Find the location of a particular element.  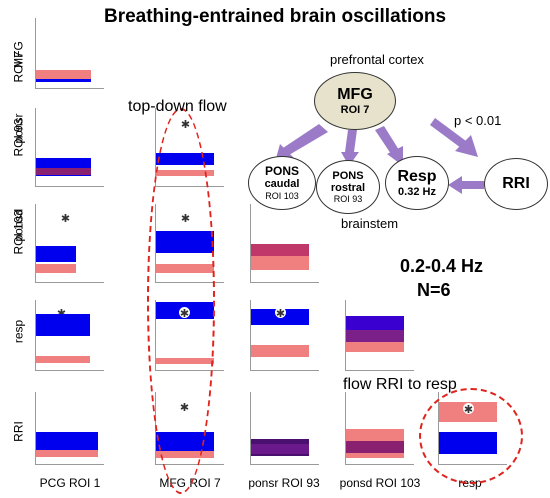

n-label: N=6 is located at coordinates (434, 290).